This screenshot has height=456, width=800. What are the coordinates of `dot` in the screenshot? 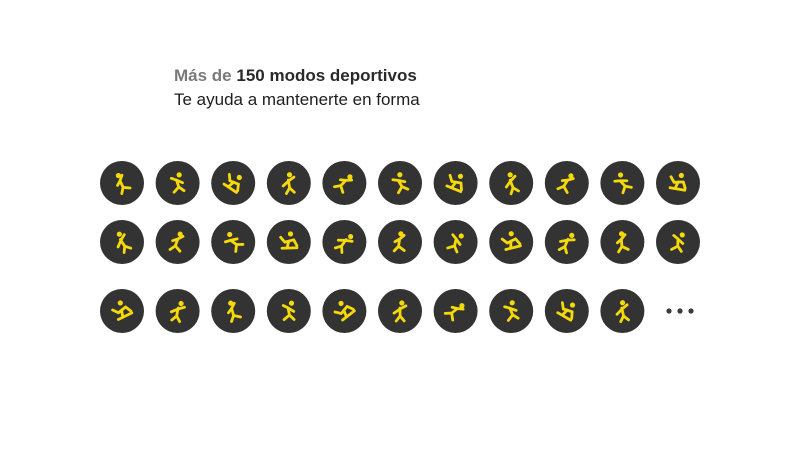 It's located at (691, 311).